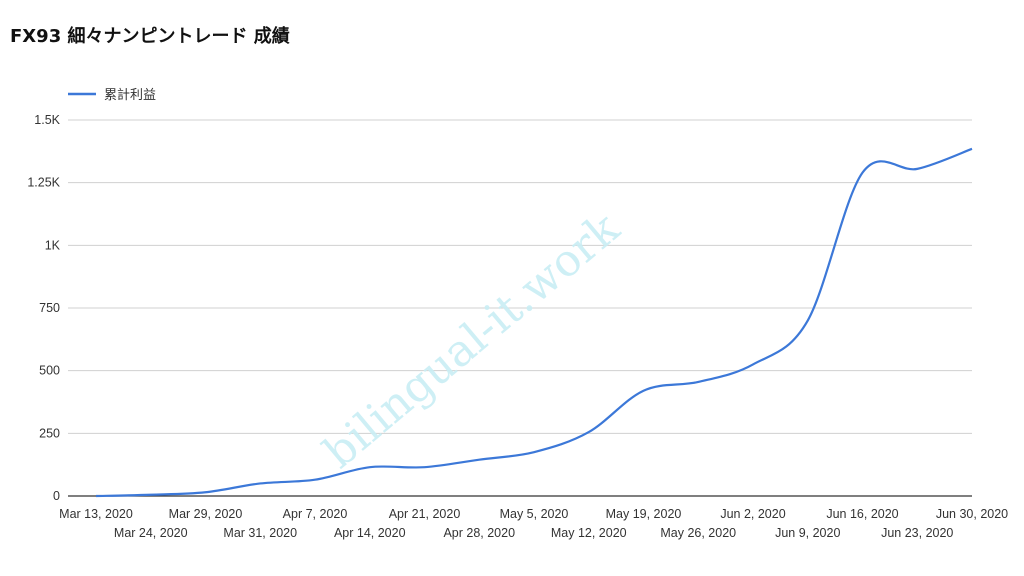  I want to click on x-tick-label: Apr 14, 2020, so click(370, 533).